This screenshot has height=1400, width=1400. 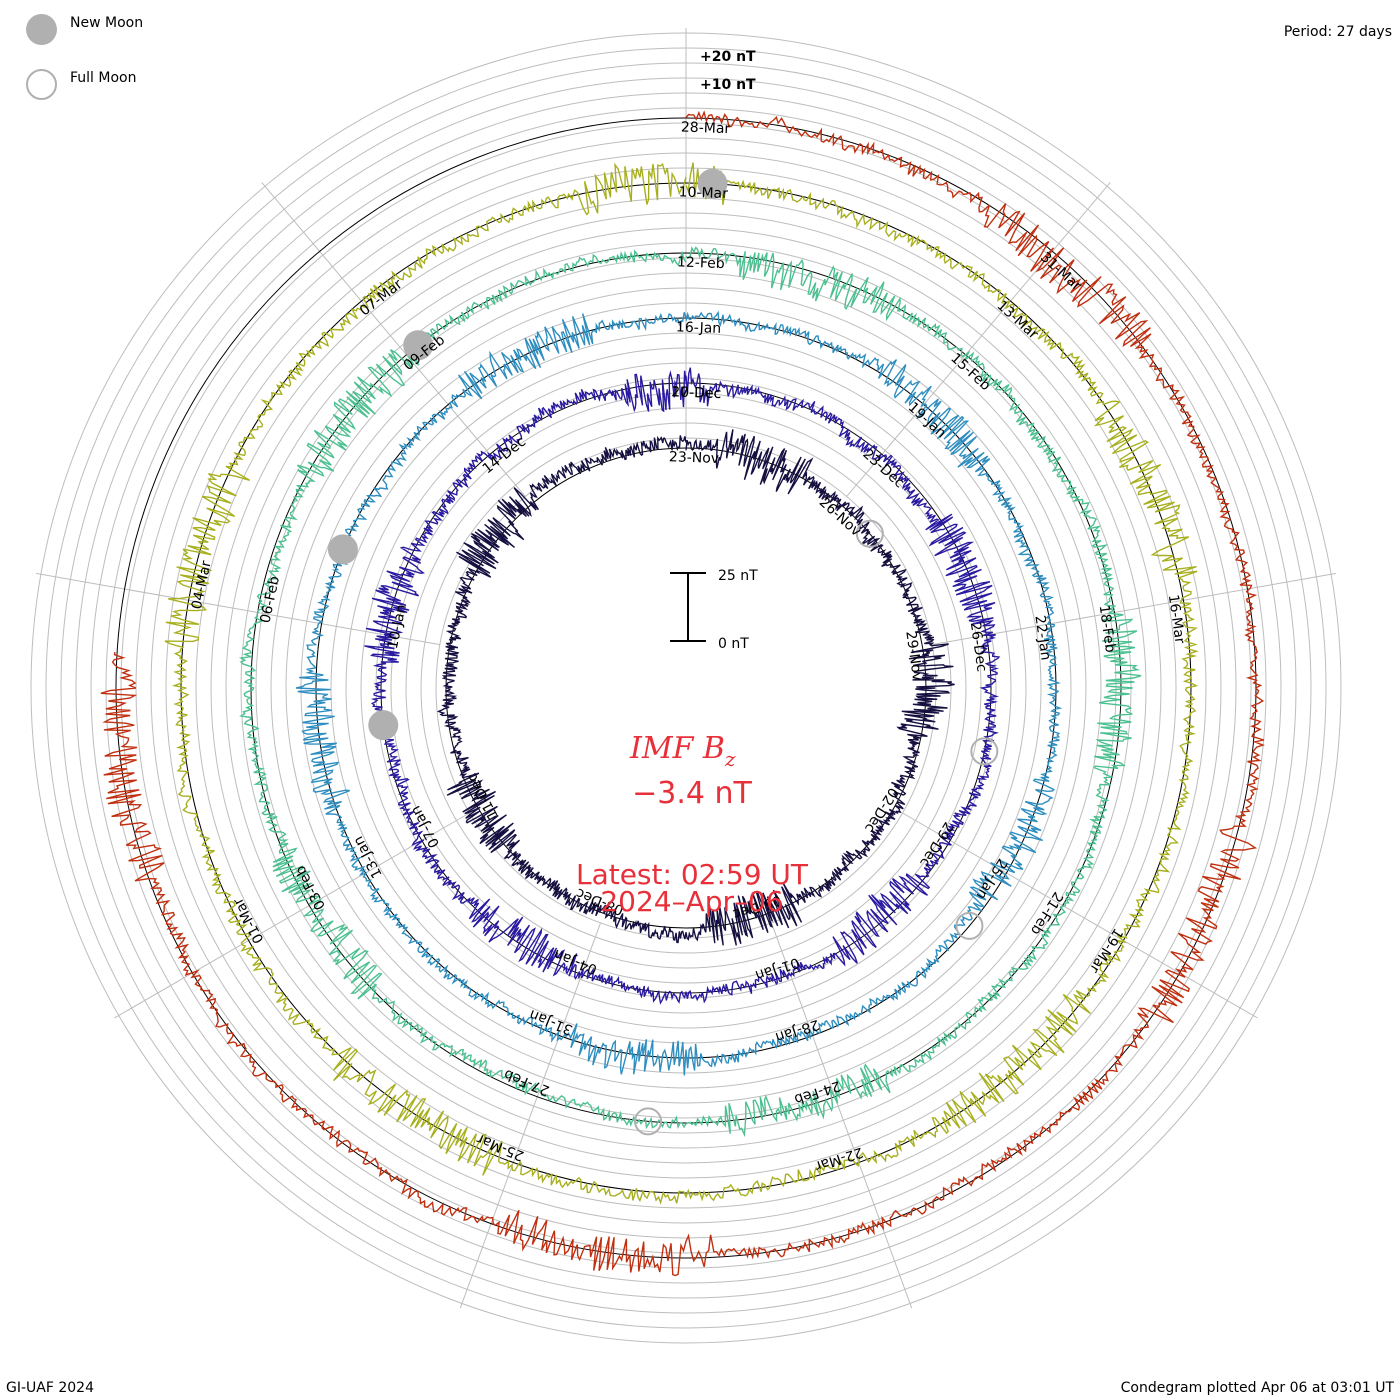 What do you see at coordinates (107, 23) in the screenshot?
I see `new-moon-label: New Moon` at bounding box center [107, 23].